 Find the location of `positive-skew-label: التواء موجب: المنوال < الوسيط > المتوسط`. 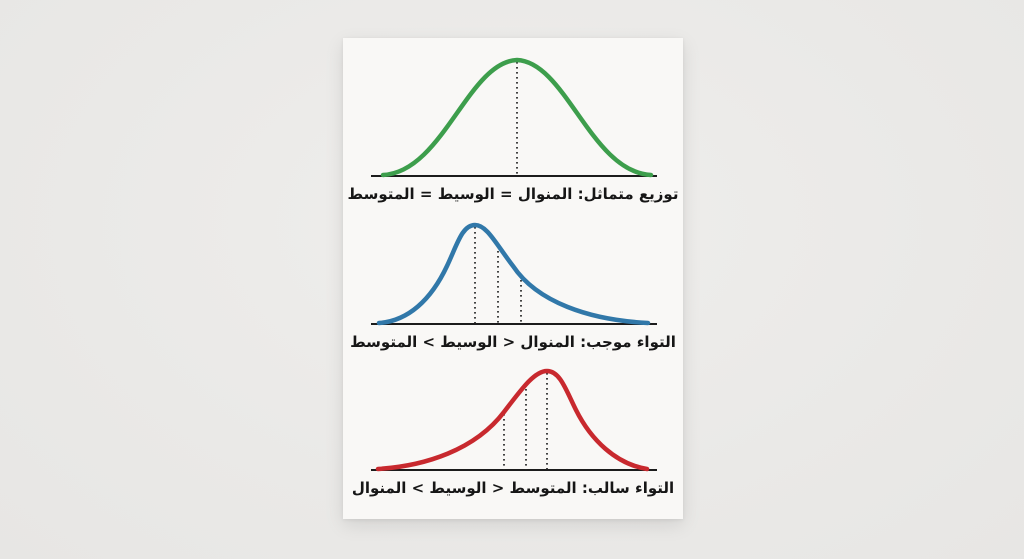

positive-skew-label: التواء موجب: المنوال < الوسيط > المتوسط is located at coordinates (513, 342).